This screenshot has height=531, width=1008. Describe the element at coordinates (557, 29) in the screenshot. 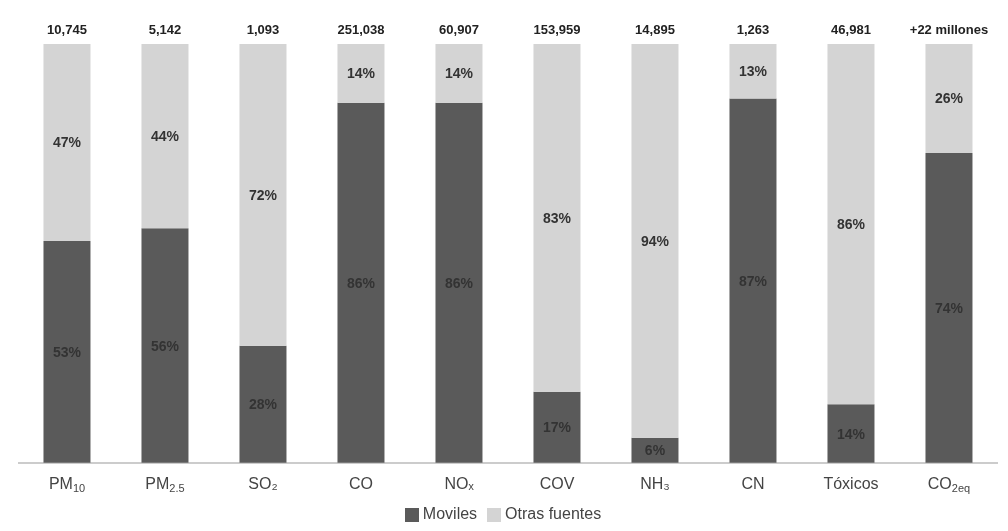

I see `annotation: 153,959` at that location.